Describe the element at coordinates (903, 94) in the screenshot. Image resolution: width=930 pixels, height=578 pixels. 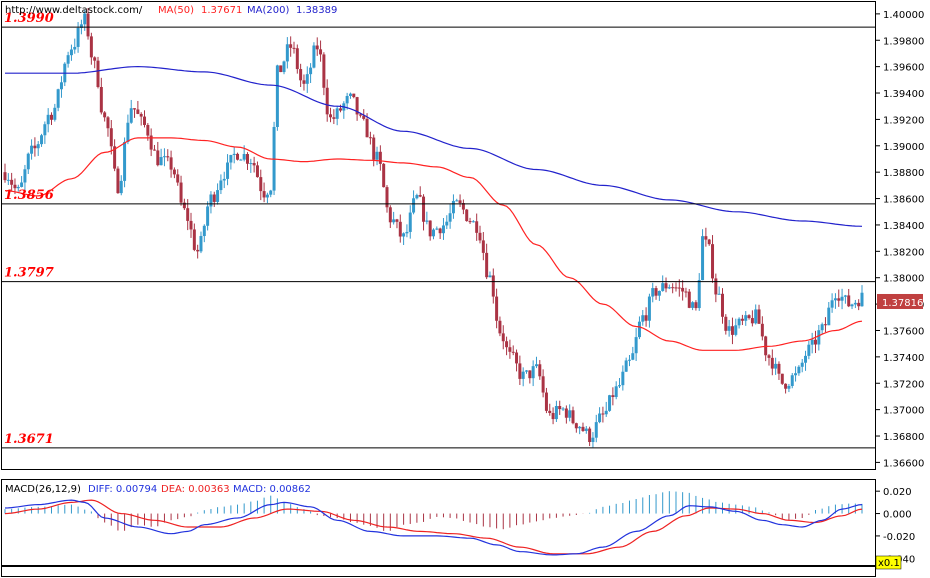
I see `price-tick-label: 1.39400` at that location.